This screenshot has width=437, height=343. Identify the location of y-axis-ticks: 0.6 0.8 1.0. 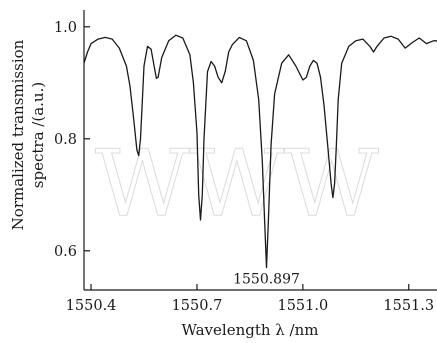
(72, 140).